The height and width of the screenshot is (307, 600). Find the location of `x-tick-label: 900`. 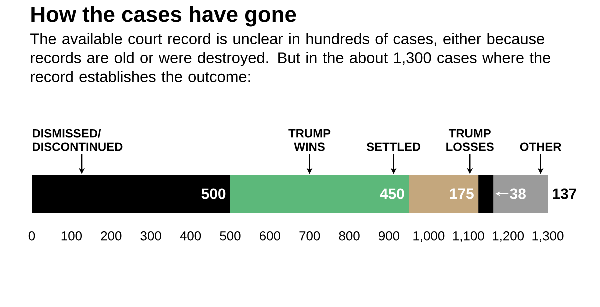

x-tick-label: 900 is located at coordinates (389, 236).